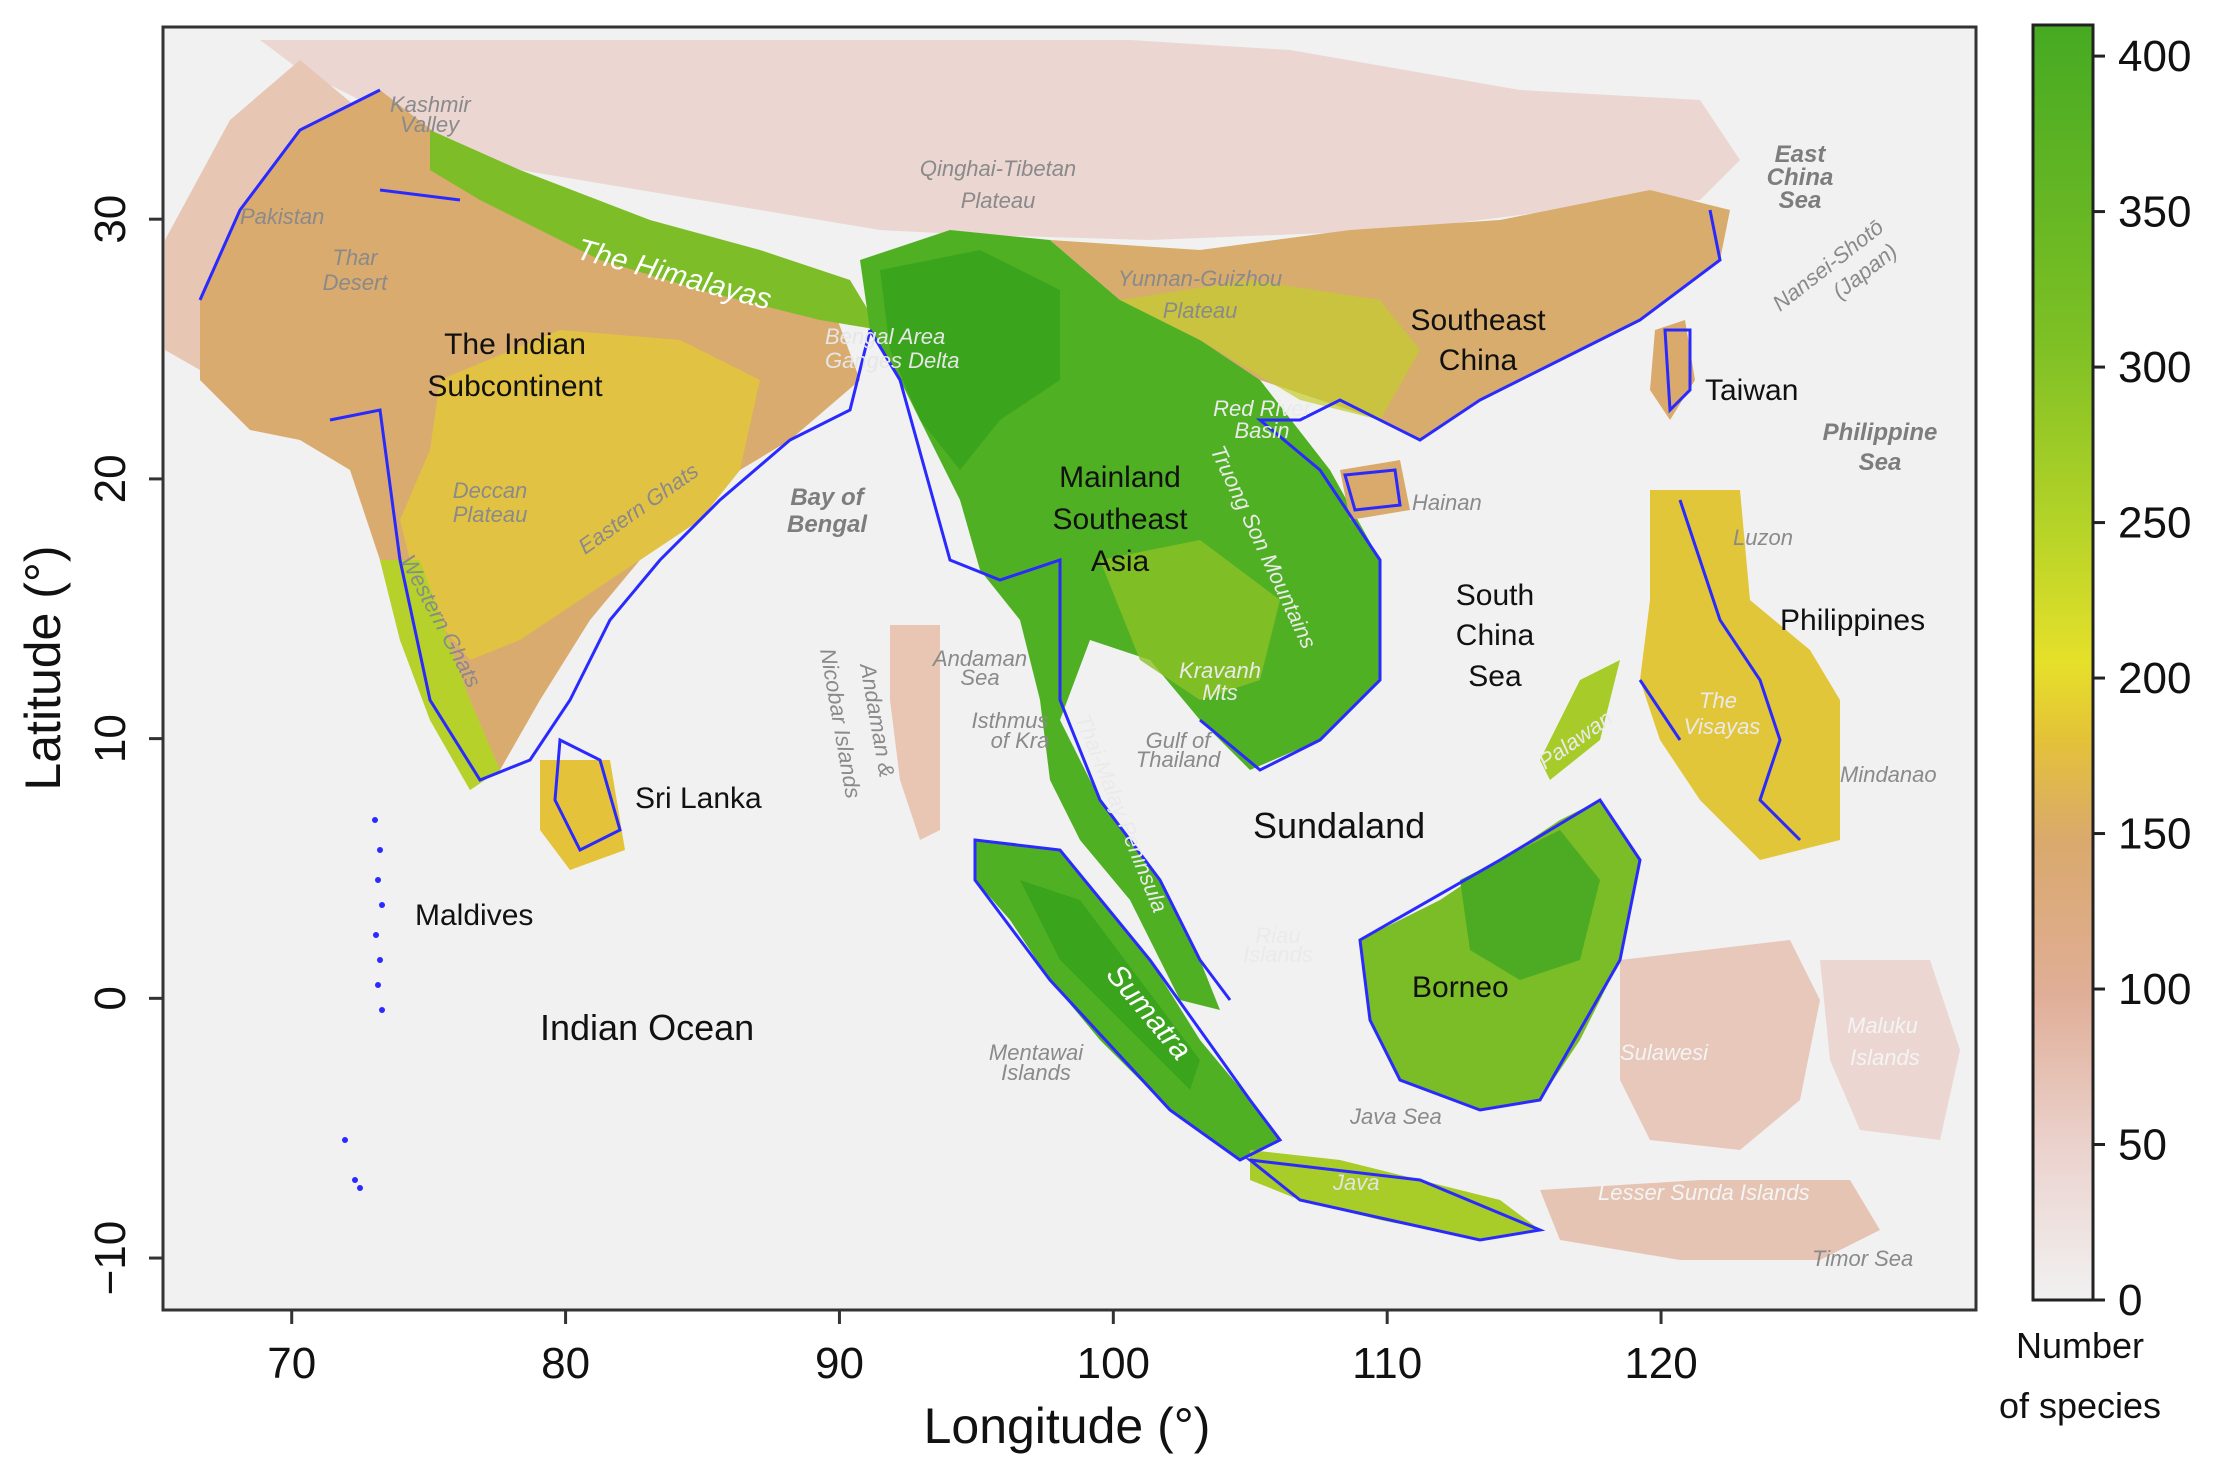 This screenshot has width=2233, height=1472. What do you see at coordinates (1200, 278) in the screenshot?
I see `geo-yunnan-1: Yunnan-Guizhou` at bounding box center [1200, 278].